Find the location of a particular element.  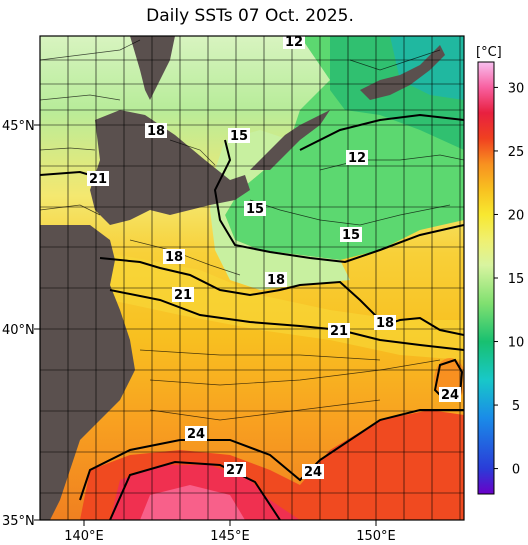

hot-core is located at coordinates (192, 502).